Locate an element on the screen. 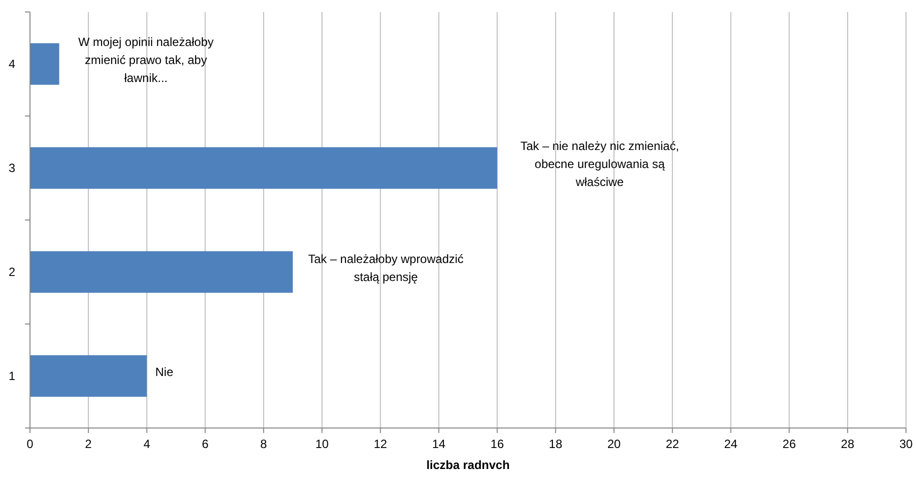 This screenshot has height=477, width=916. x-tick-label: 30 is located at coordinates (906, 444).